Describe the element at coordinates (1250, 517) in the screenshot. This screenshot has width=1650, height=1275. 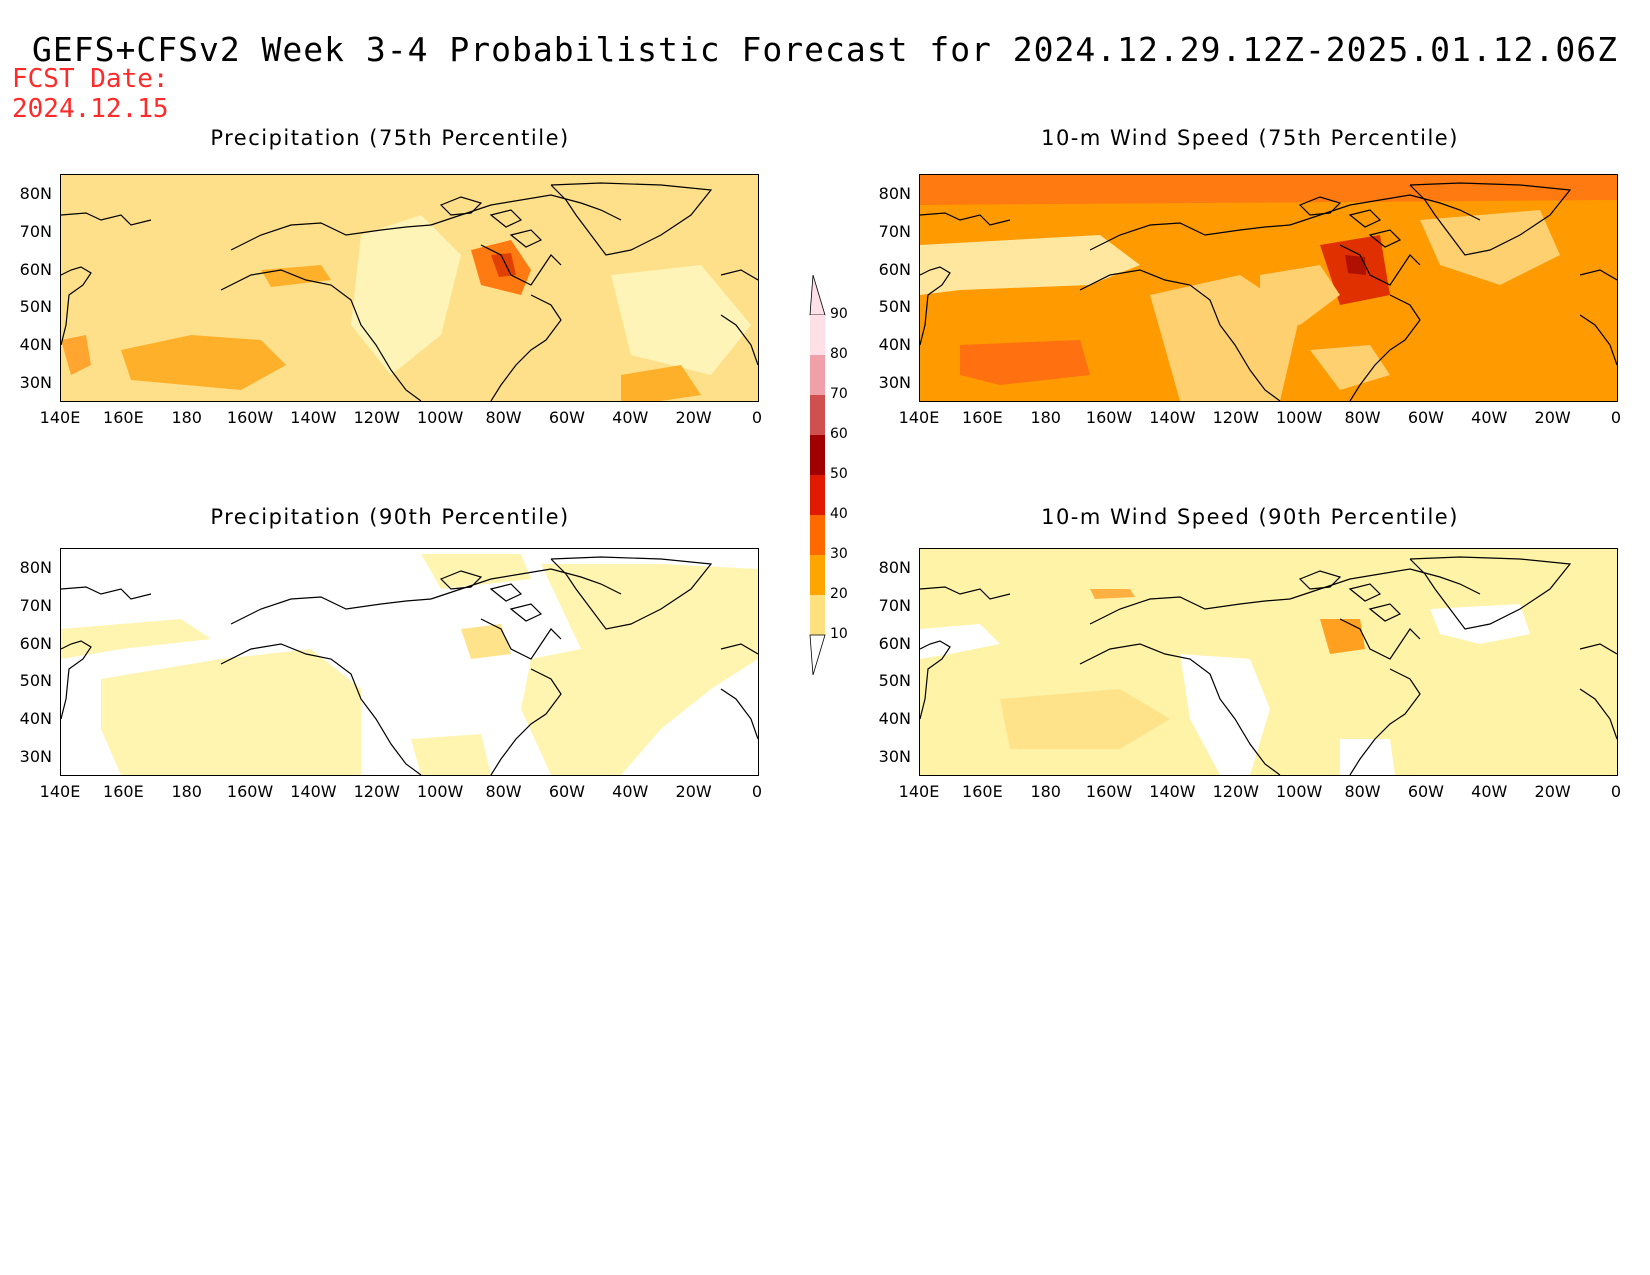
I see `panel-title-wind-90: 10-m Wind Speed (90th Percentile)` at that location.